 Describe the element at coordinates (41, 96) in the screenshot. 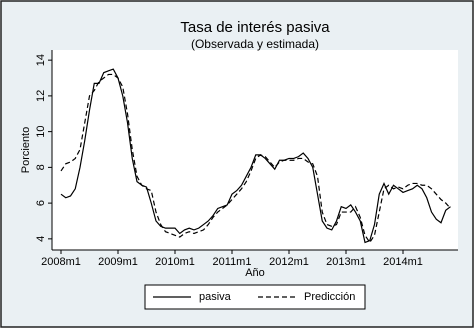

I see `y-tick-label: 12` at that location.